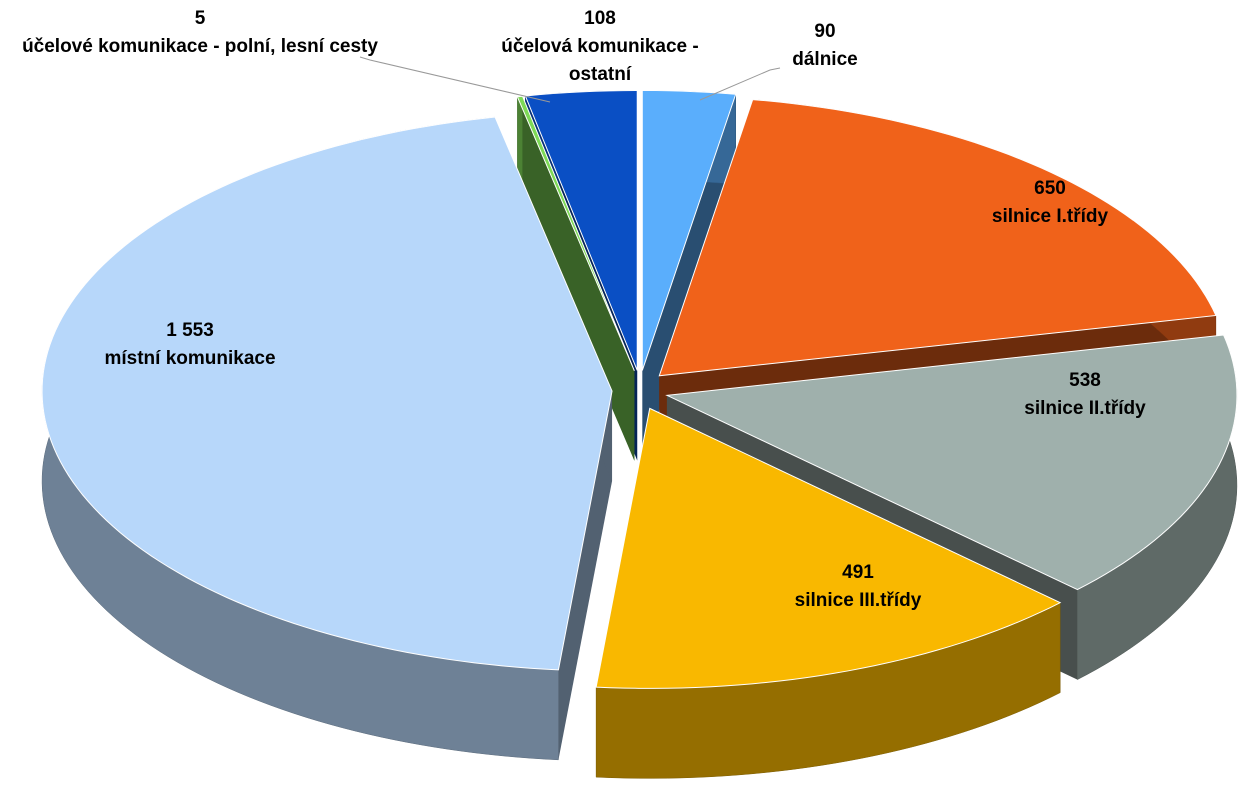 The height and width of the screenshot is (801, 1251). Describe the element at coordinates (858, 572) in the screenshot. I see `value-label: 491` at that location.